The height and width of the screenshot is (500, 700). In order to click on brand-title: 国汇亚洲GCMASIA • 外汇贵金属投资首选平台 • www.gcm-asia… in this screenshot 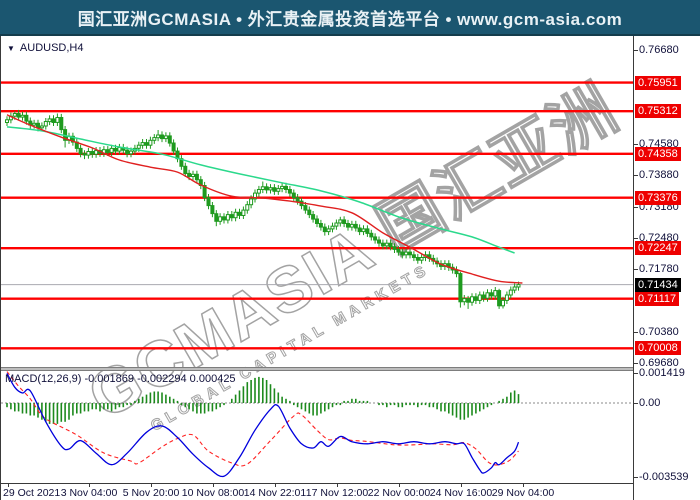, I will do `click(350, 19)`.